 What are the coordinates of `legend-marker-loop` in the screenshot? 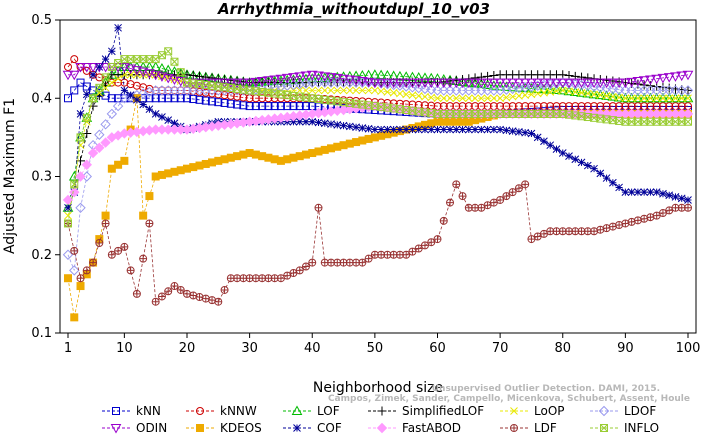 It's located at (514, 411).